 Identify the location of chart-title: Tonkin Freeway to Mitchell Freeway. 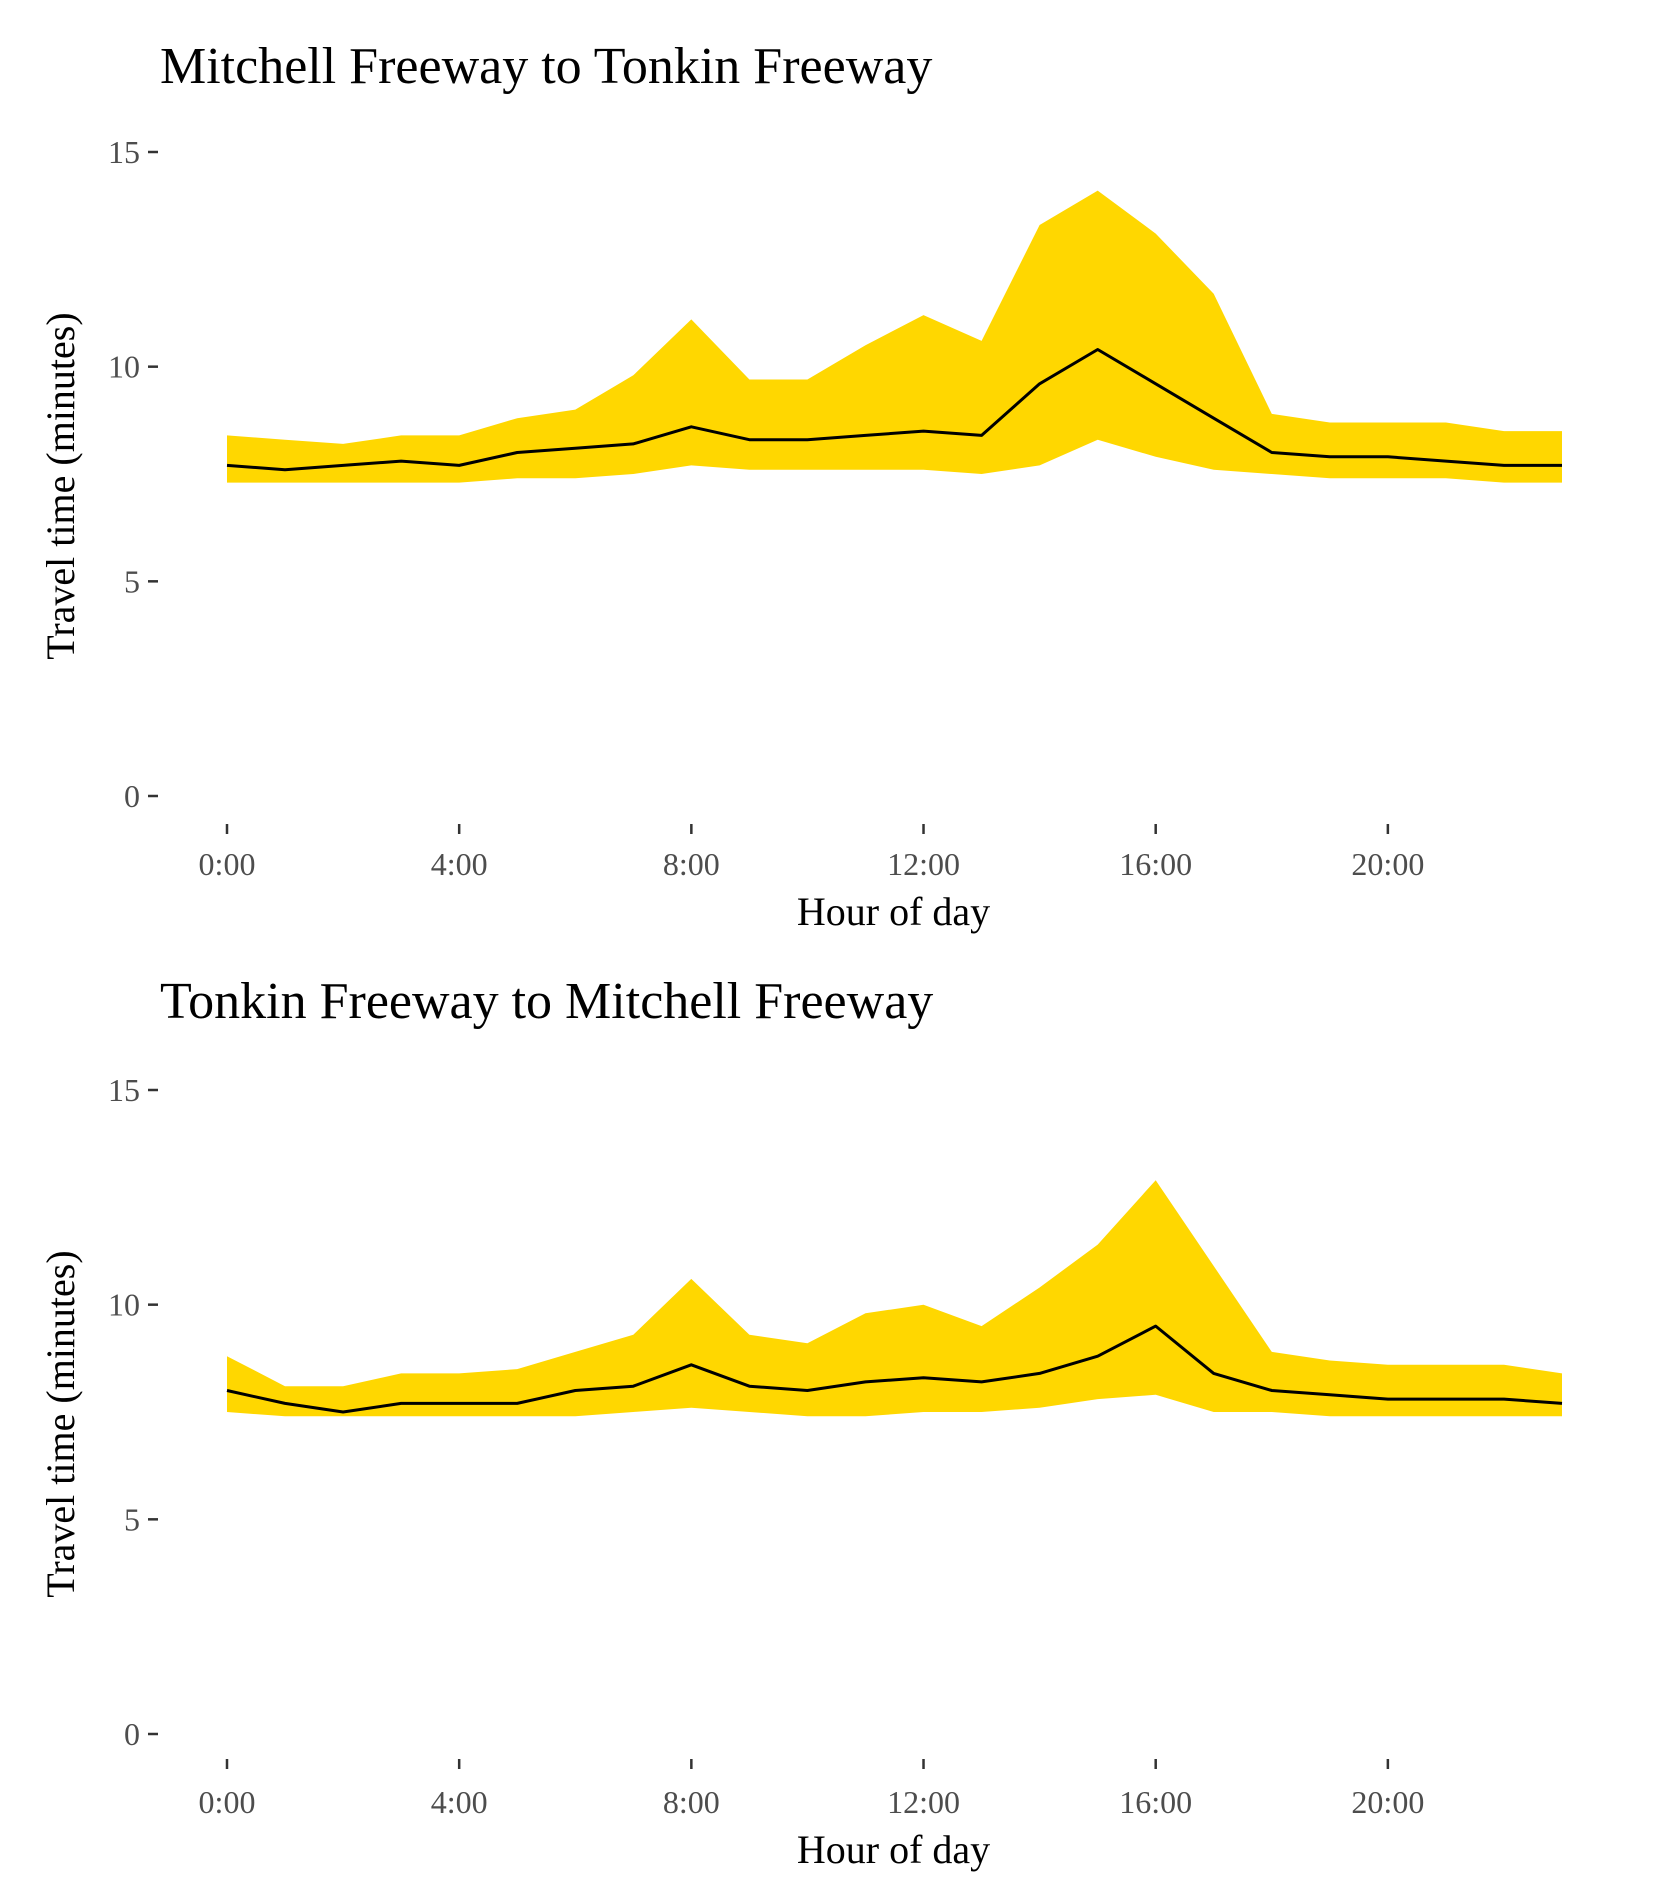
(546, 1001).